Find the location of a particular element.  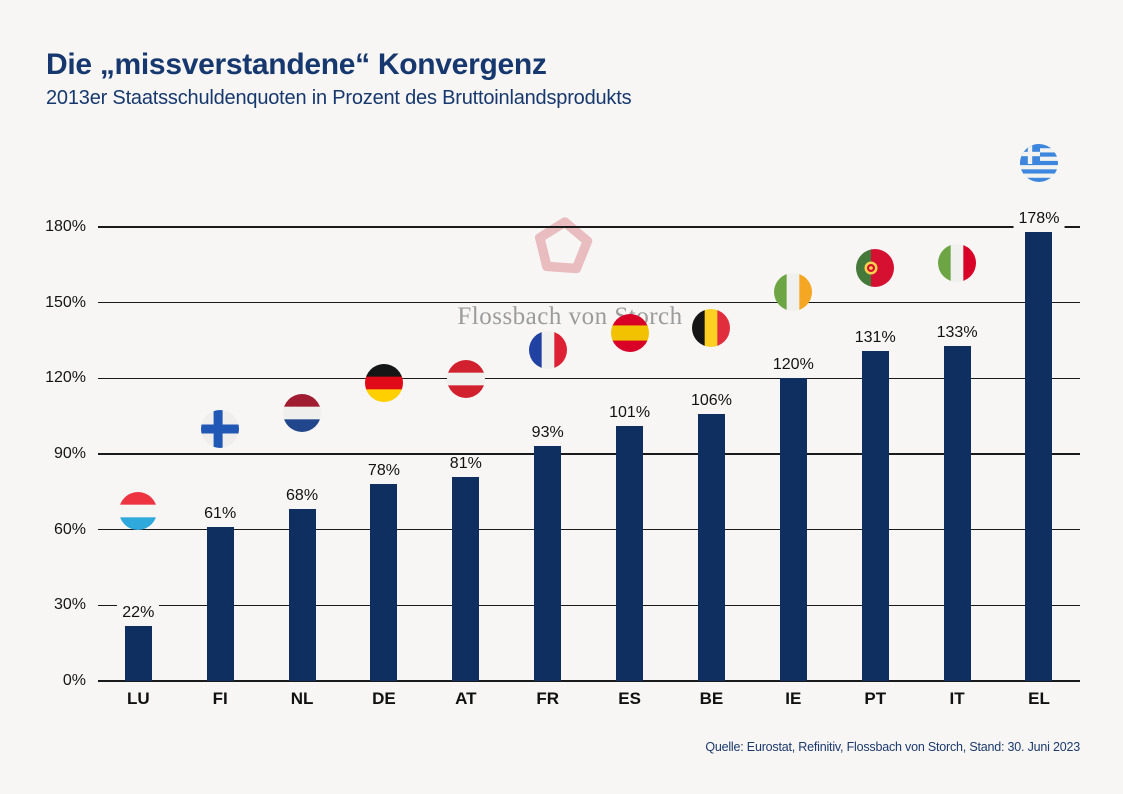

value-label-pt: 131% is located at coordinates (875, 337).